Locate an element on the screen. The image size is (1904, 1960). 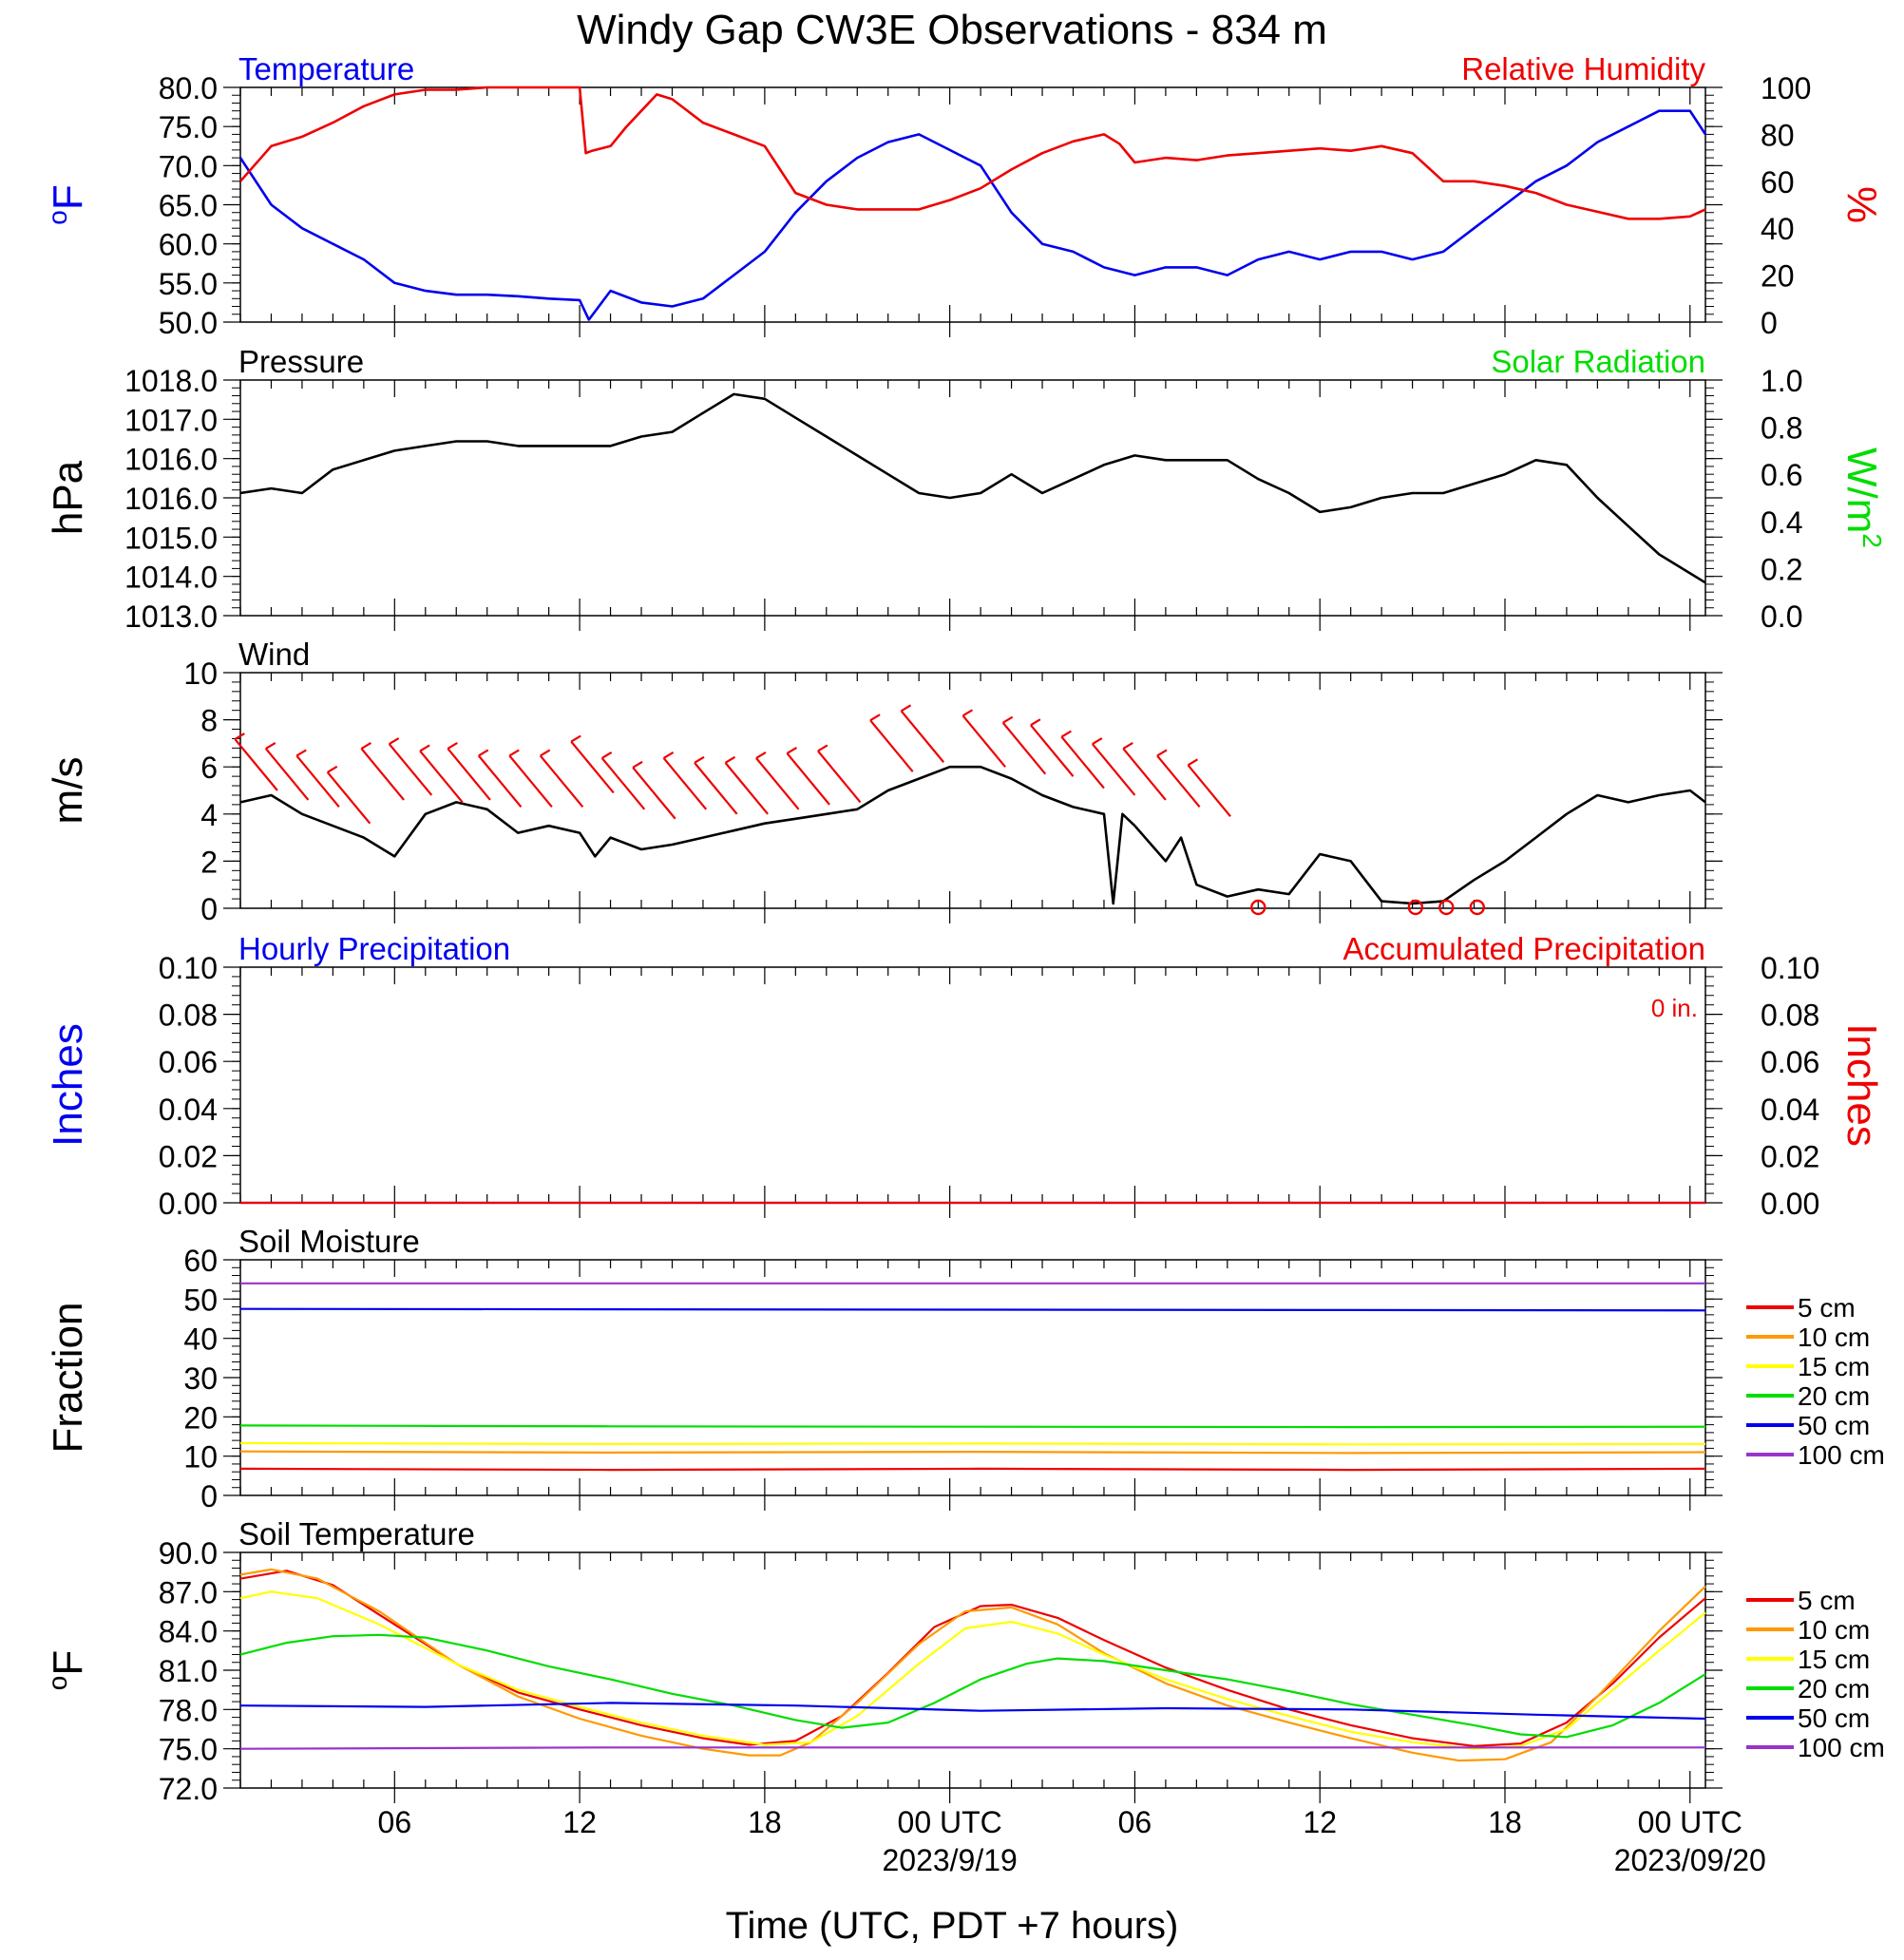
panel-title-right: Relative Humidity is located at coordinates (1583, 68).